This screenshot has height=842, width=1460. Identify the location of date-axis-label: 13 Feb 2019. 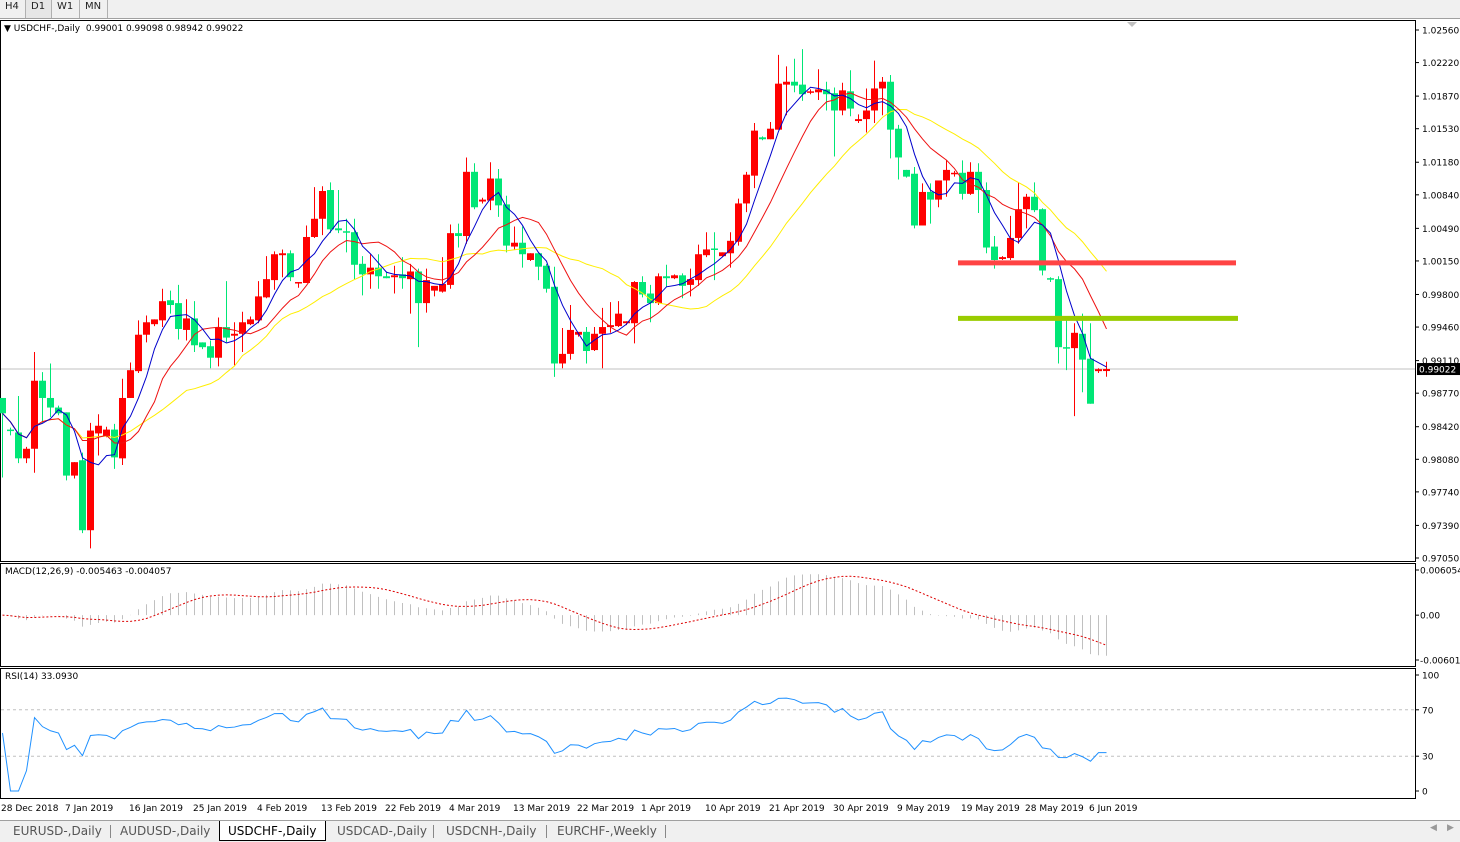
(349, 809).